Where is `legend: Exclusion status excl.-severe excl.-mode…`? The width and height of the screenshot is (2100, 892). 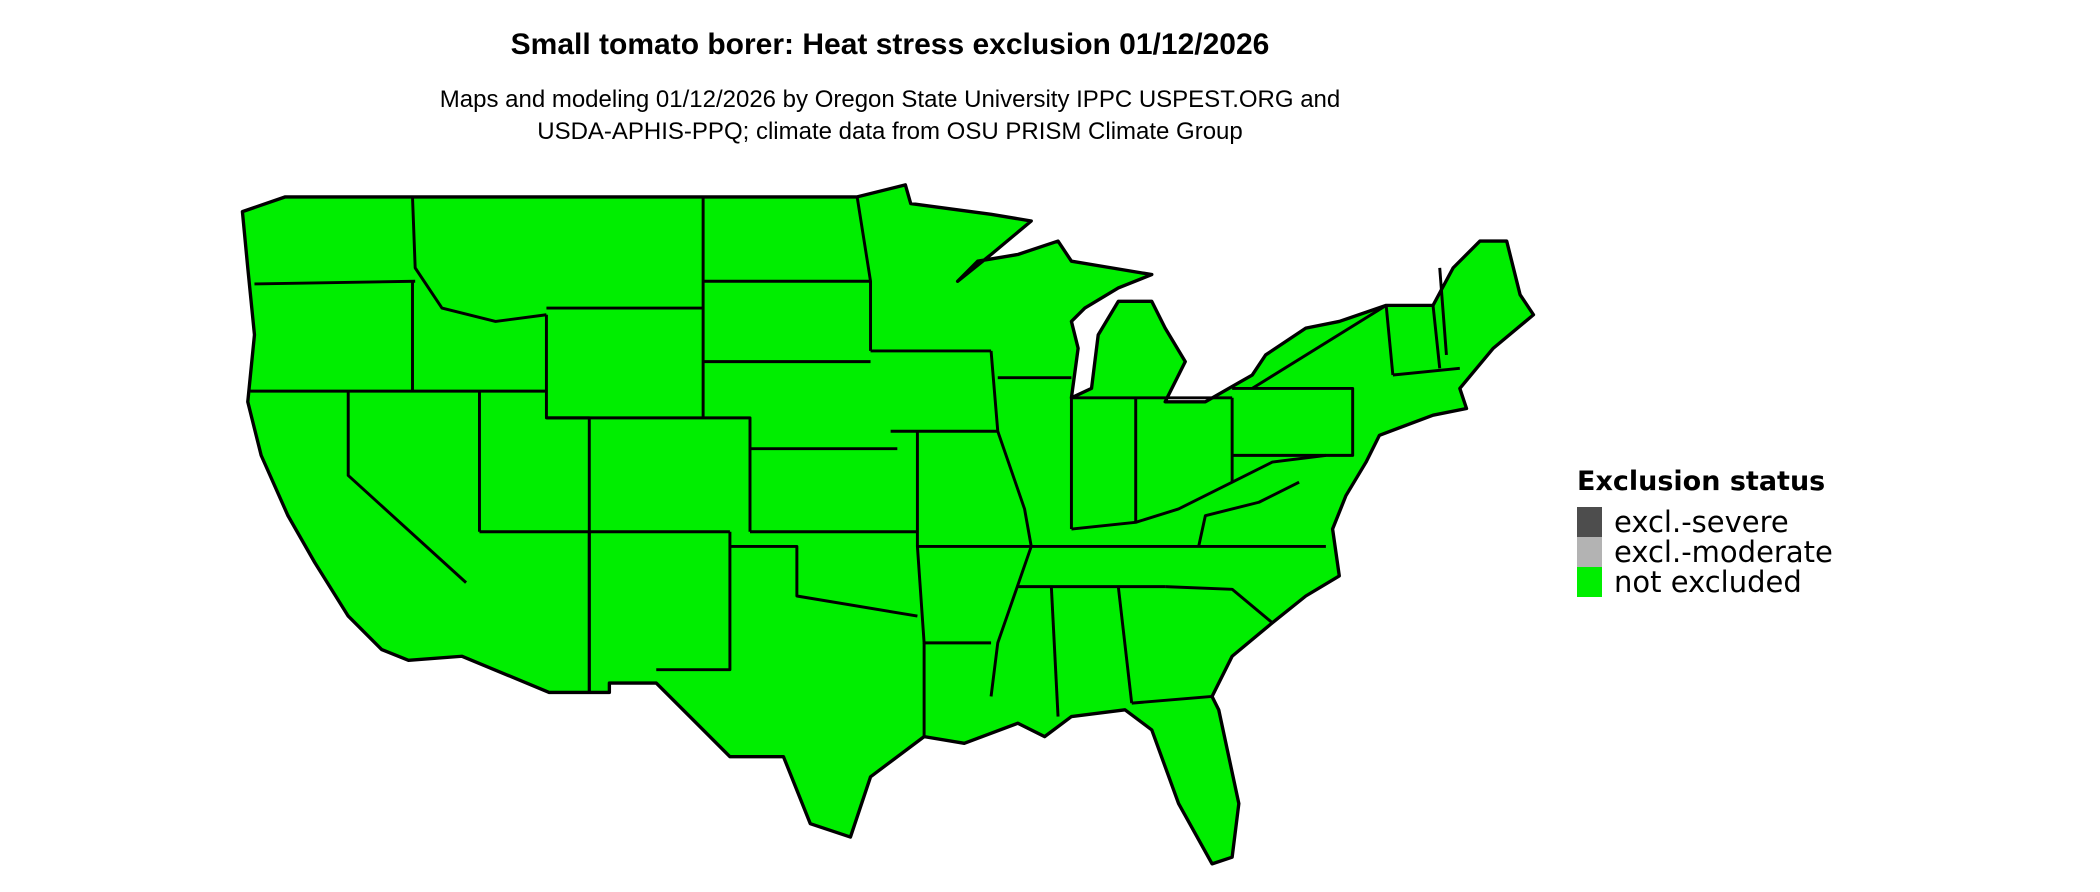 legend: Exclusion status excl.-severe excl.-mode… is located at coordinates (1705, 532).